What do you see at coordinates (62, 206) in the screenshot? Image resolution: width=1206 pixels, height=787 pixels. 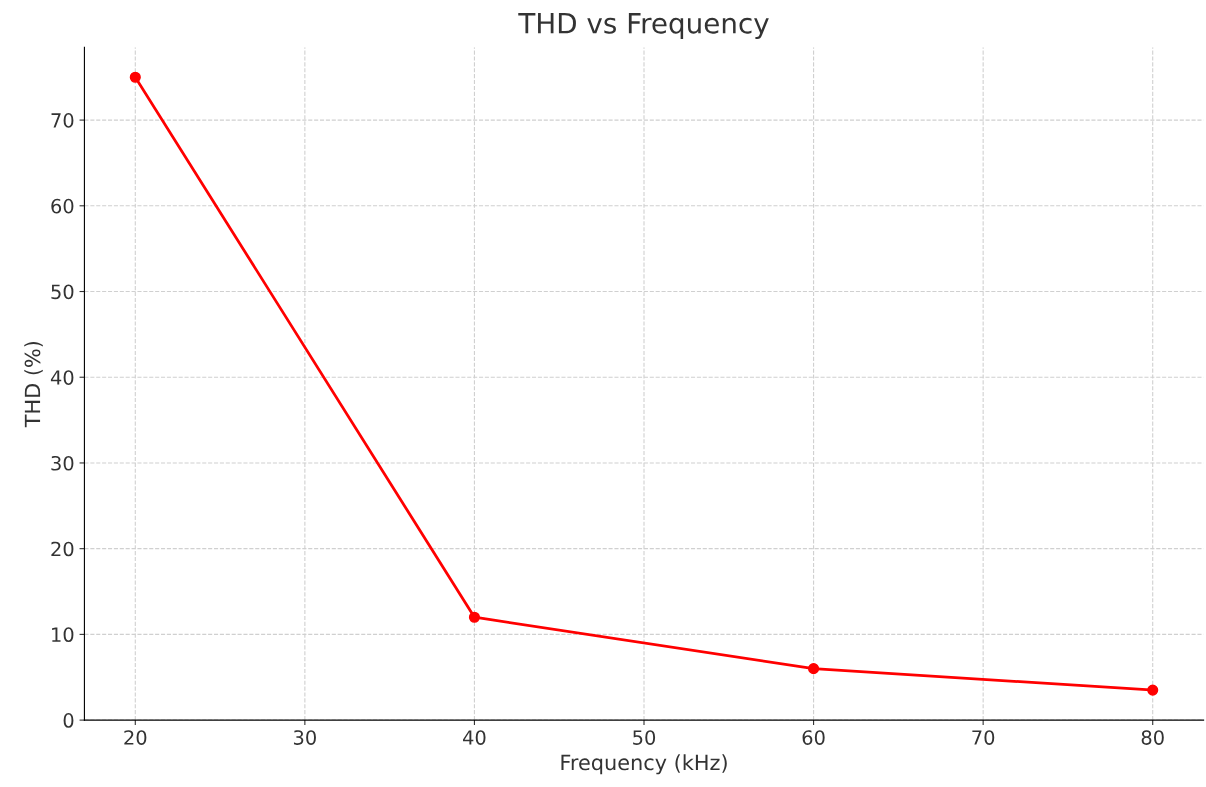 I see `y-tick-label: 60` at bounding box center [62, 206].